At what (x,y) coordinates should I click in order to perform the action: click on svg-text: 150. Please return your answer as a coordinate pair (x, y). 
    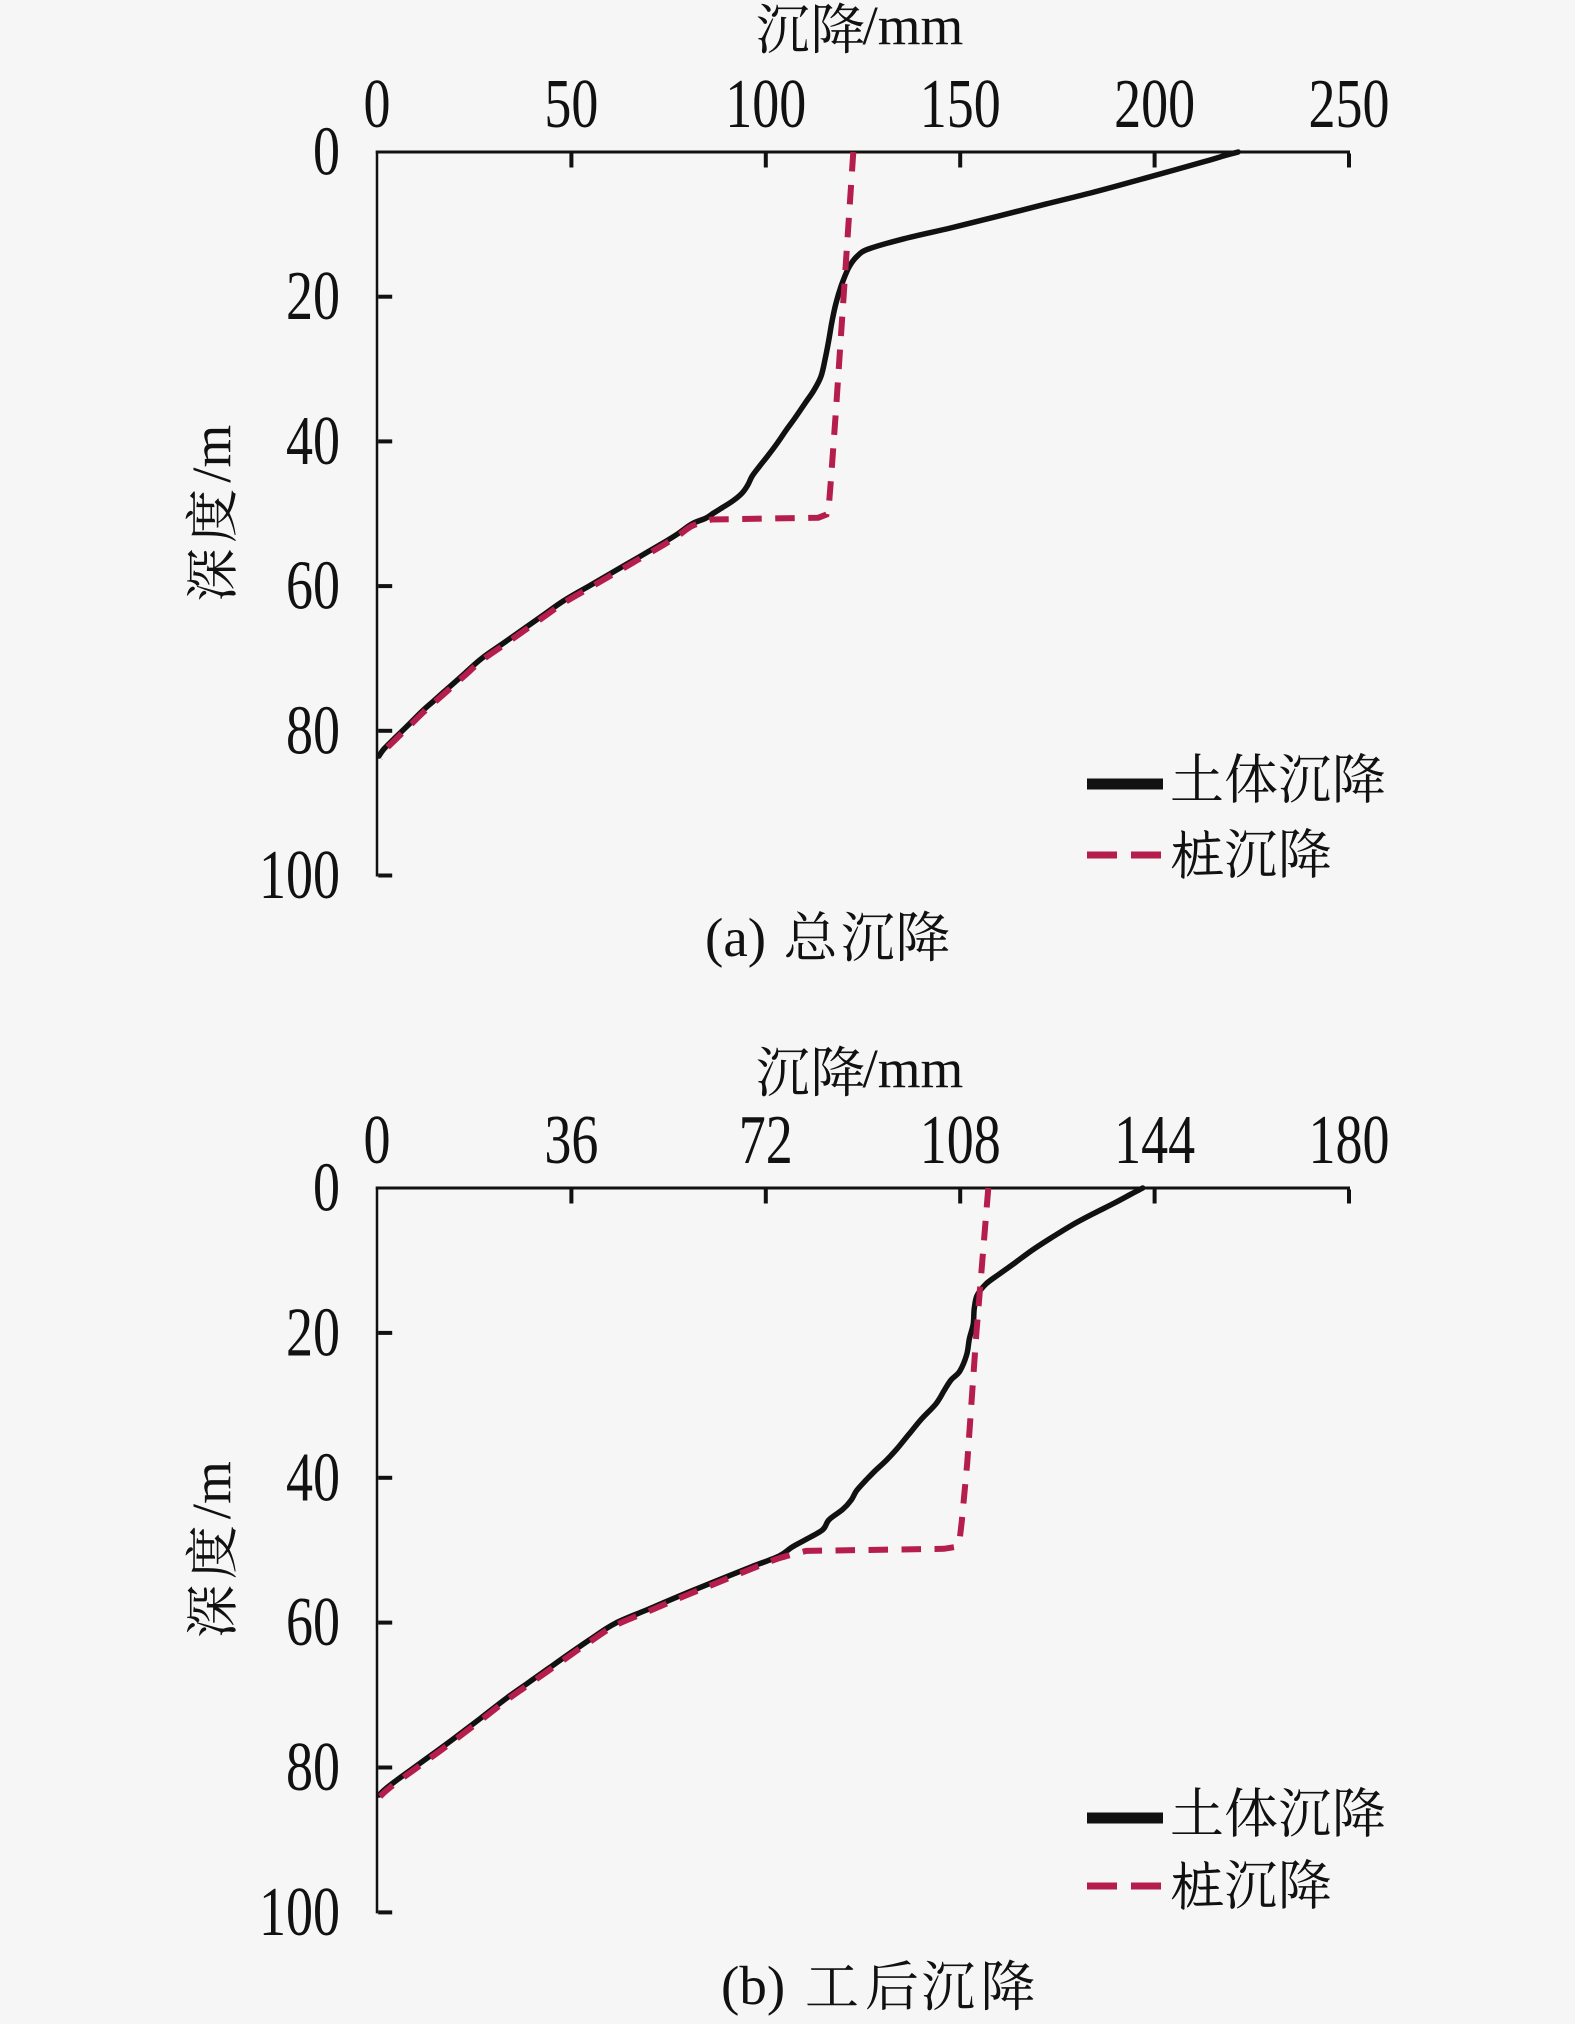
    Looking at the image, I should click on (960, 104).